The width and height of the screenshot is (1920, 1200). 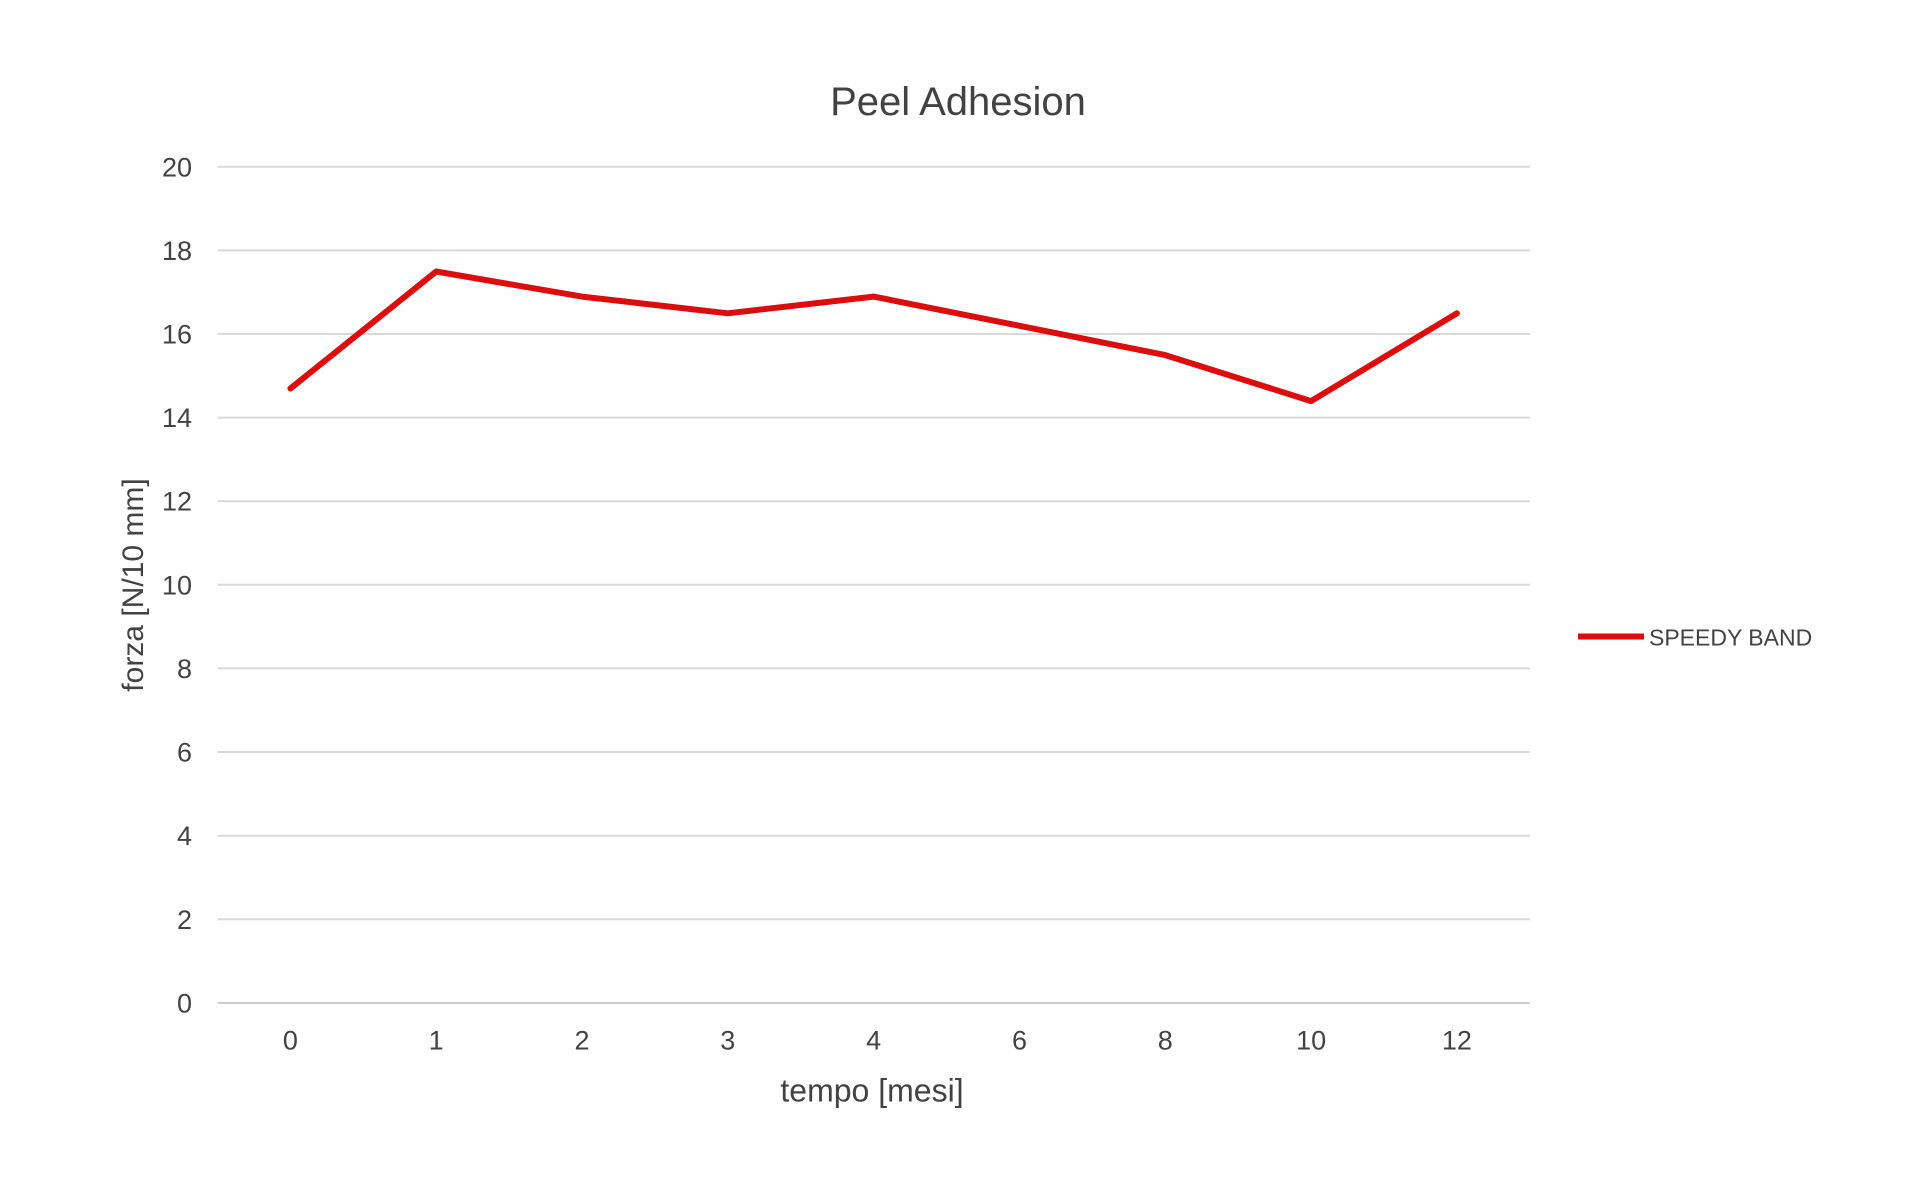 What do you see at coordinates (1730, 638) in the screenshot?
I see `svg-text: SPEEDY BAND` at bounding box center [1730, 638].